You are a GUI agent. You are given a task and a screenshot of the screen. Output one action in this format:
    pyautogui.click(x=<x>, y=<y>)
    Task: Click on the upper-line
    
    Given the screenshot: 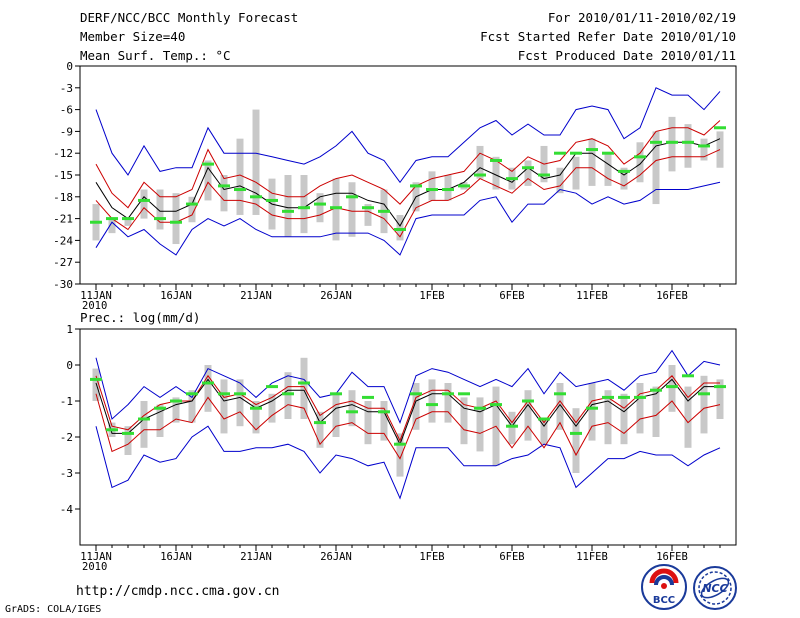 What is the action you would take?
    pyautogui.click(x=408, y=164)
    